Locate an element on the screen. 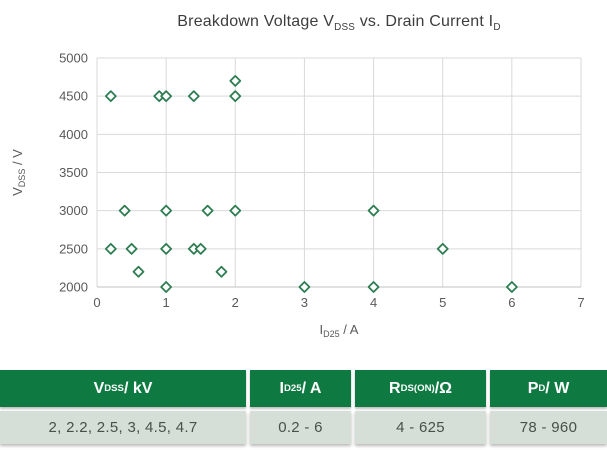 This screenshot has height=450, width=607. y-tick-label: 4500 is located at coordinates (73, 96).